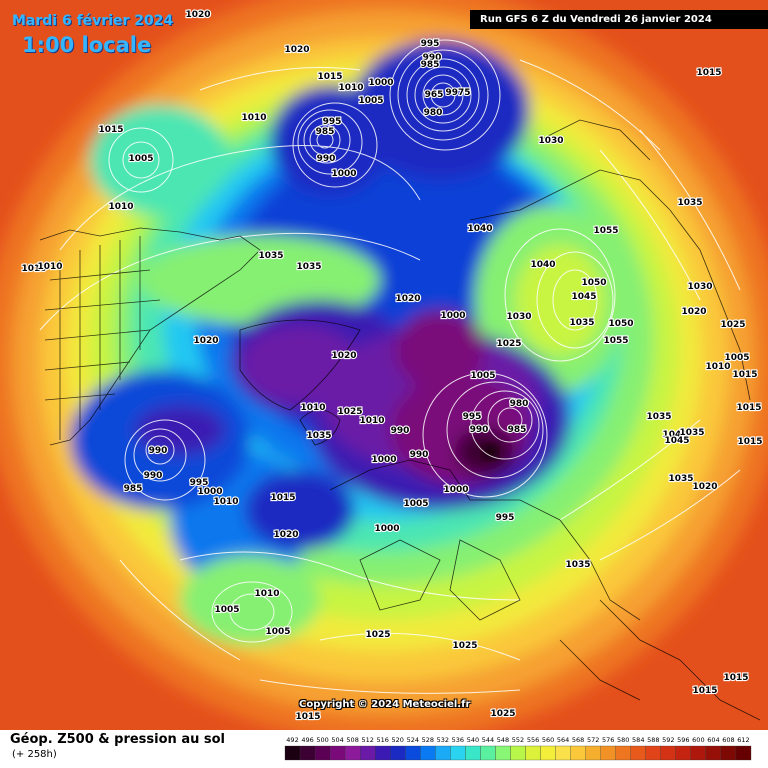 Image resolution: width=768 pixels, height=768 pixels. What do you see at coordinates (683, 740) in the screenshot?
I see `legend-tick-label: 596` at bounding box center [683, 740].